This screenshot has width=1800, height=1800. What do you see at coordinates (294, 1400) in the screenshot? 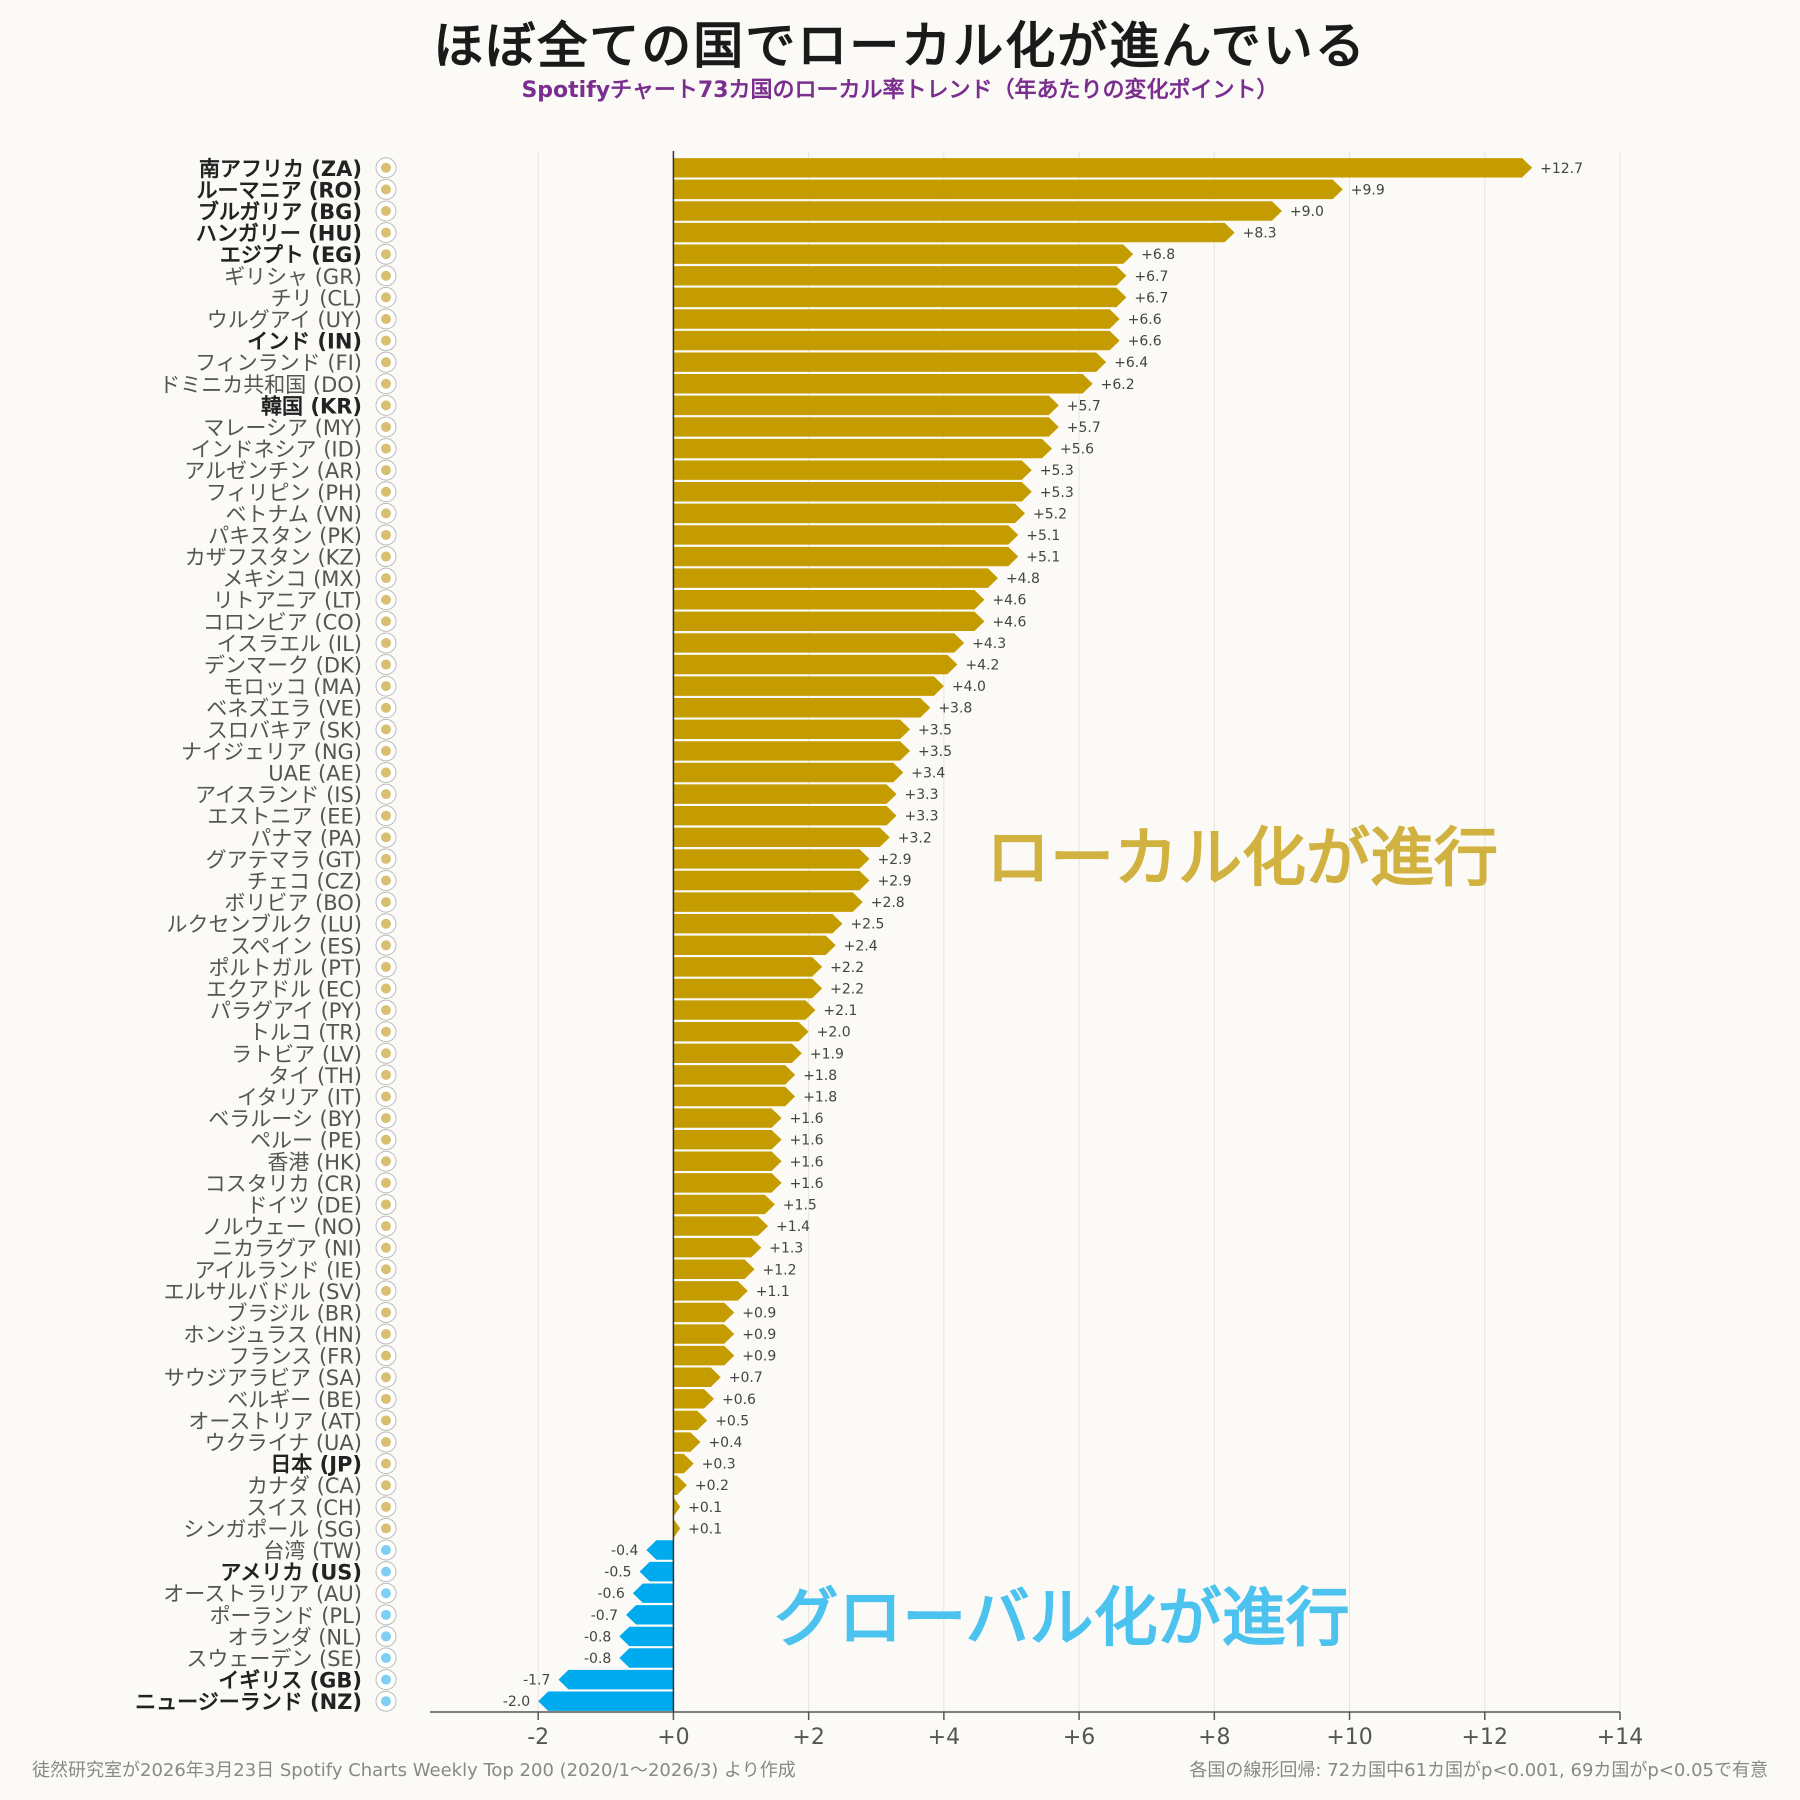
I see `category-label: ベルギー (BE)` at bounding box center [294, 1400].